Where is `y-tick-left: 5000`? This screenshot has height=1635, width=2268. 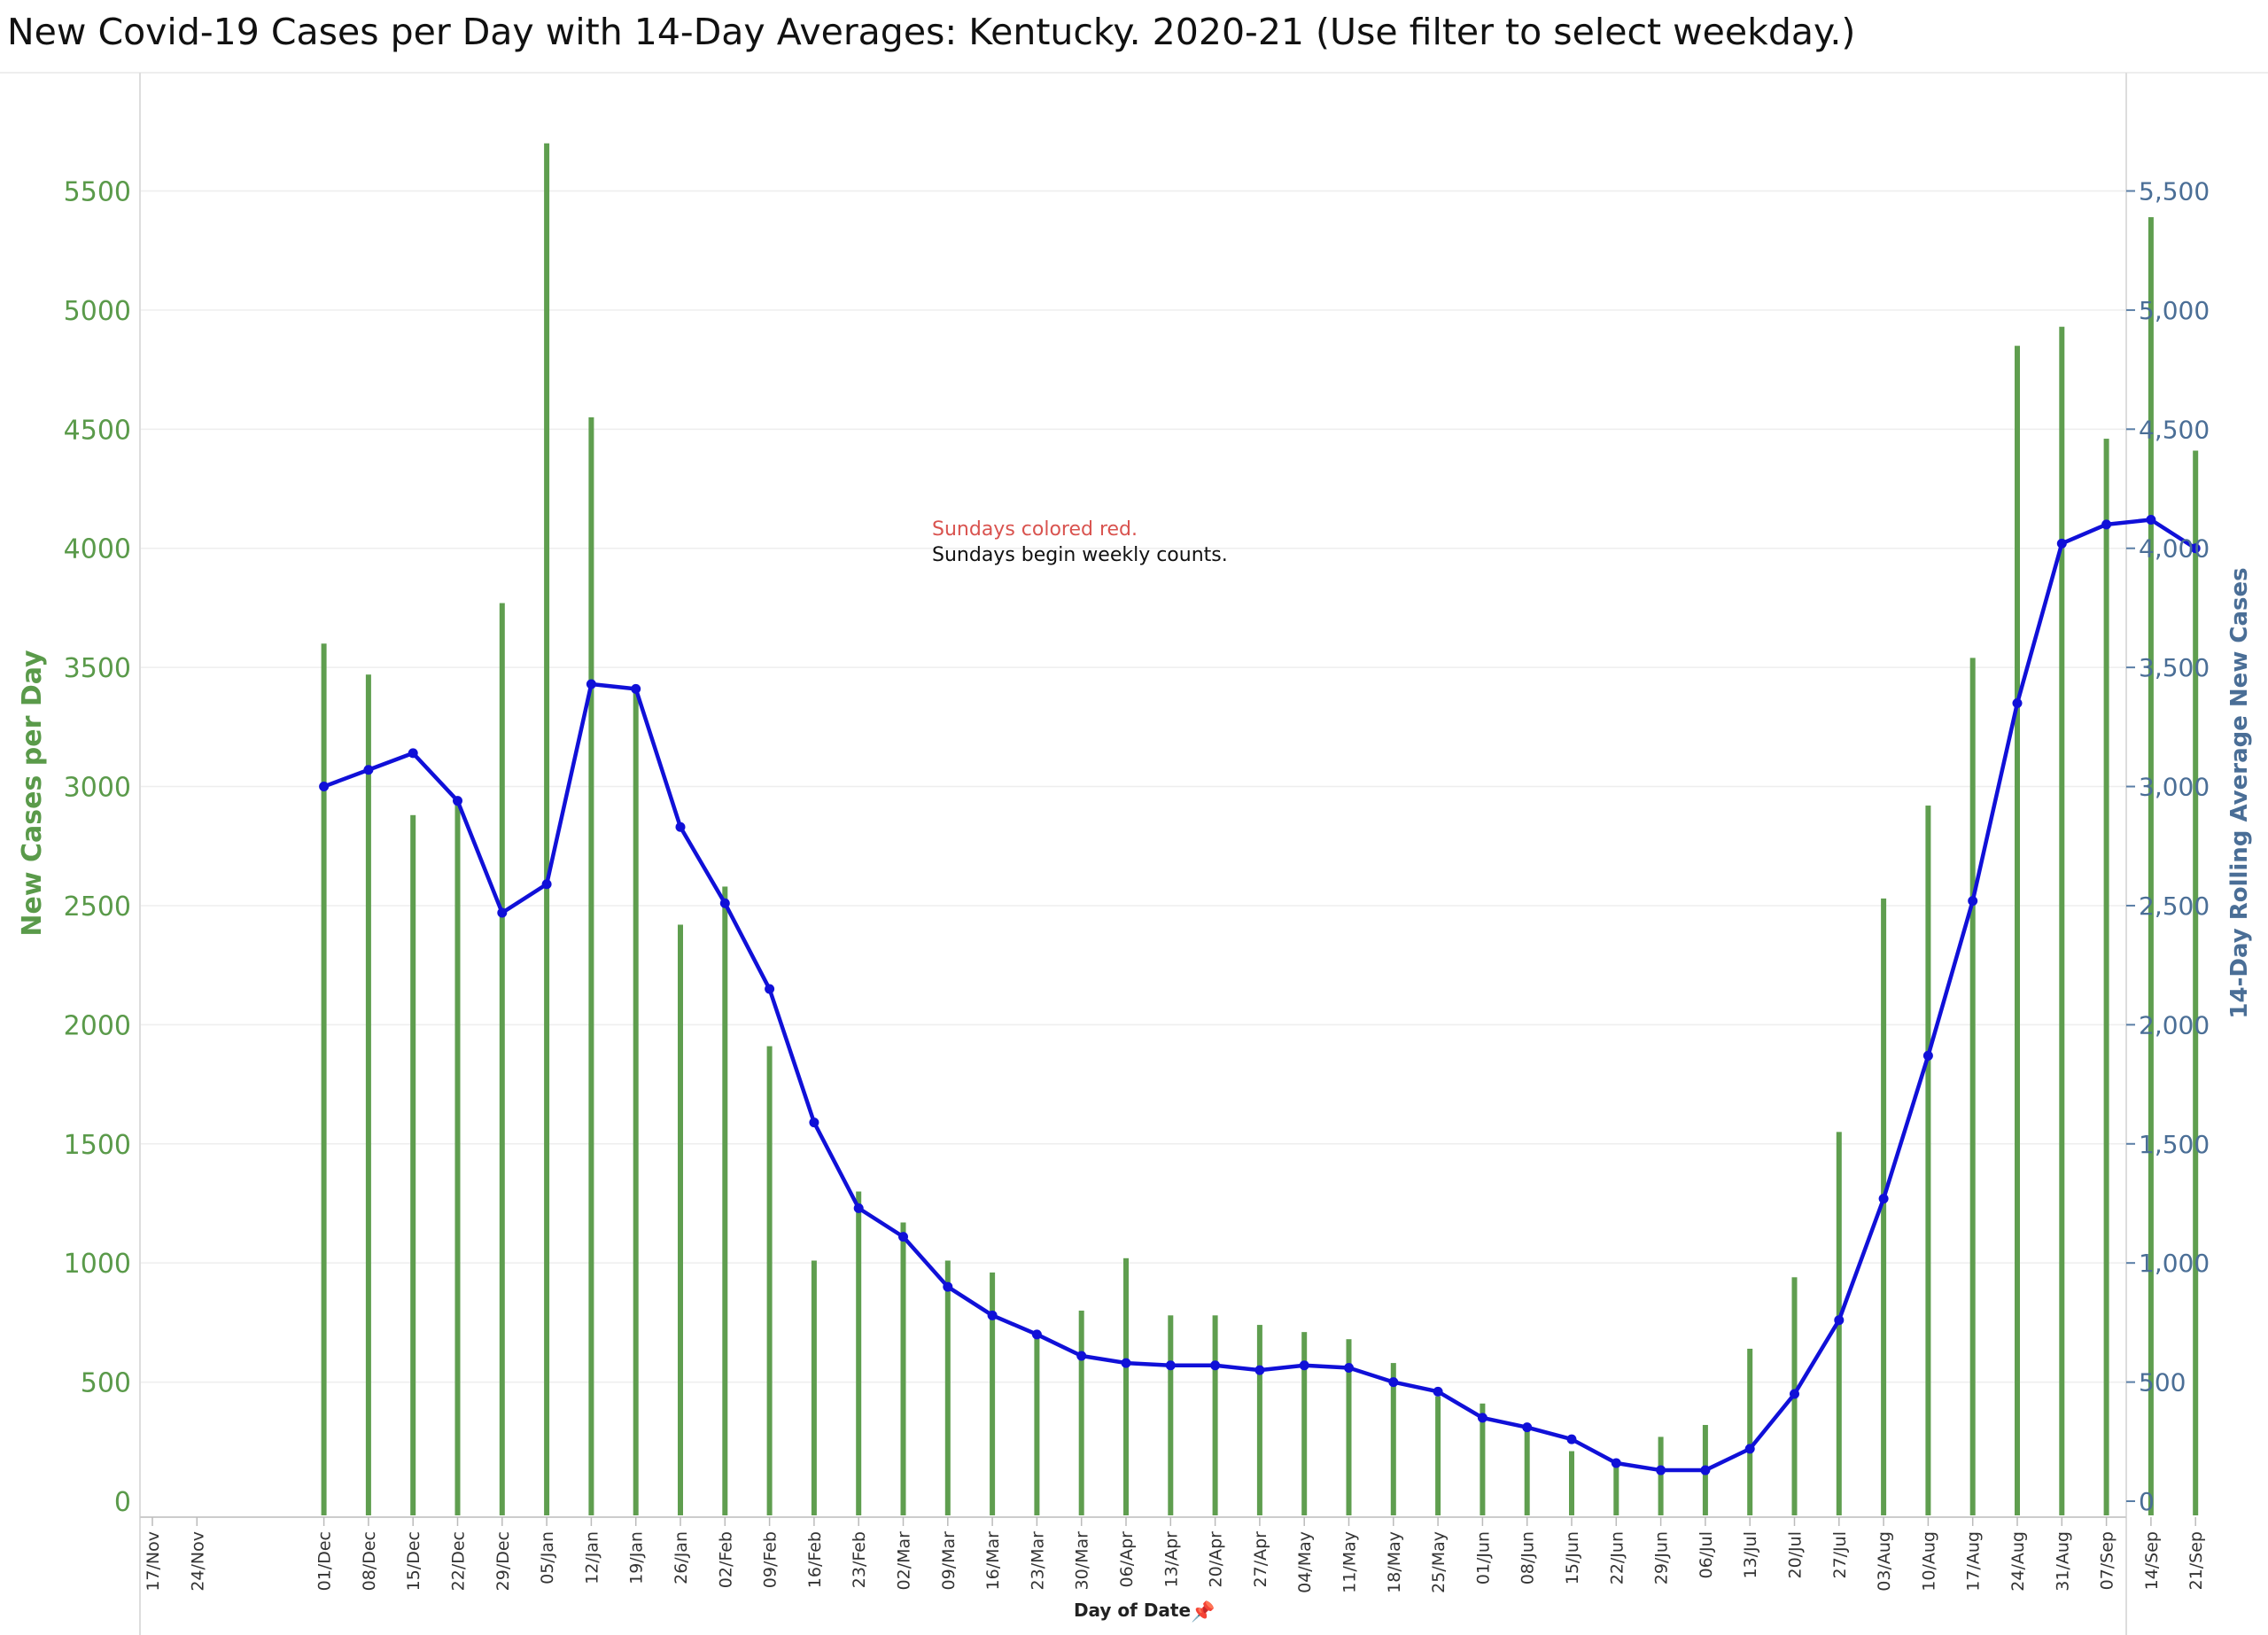 y-tick-left: 5000 is located at coordinates (97, 311).